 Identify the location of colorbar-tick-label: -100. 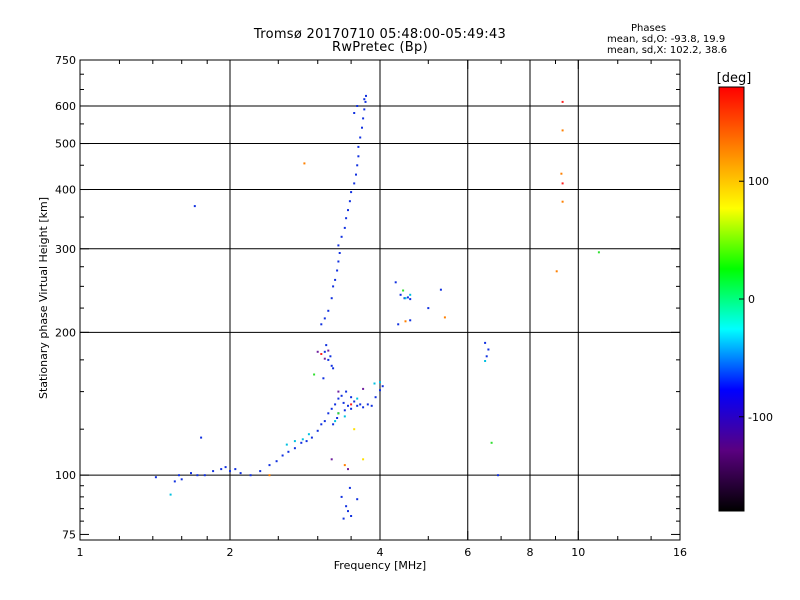
(760, 417).